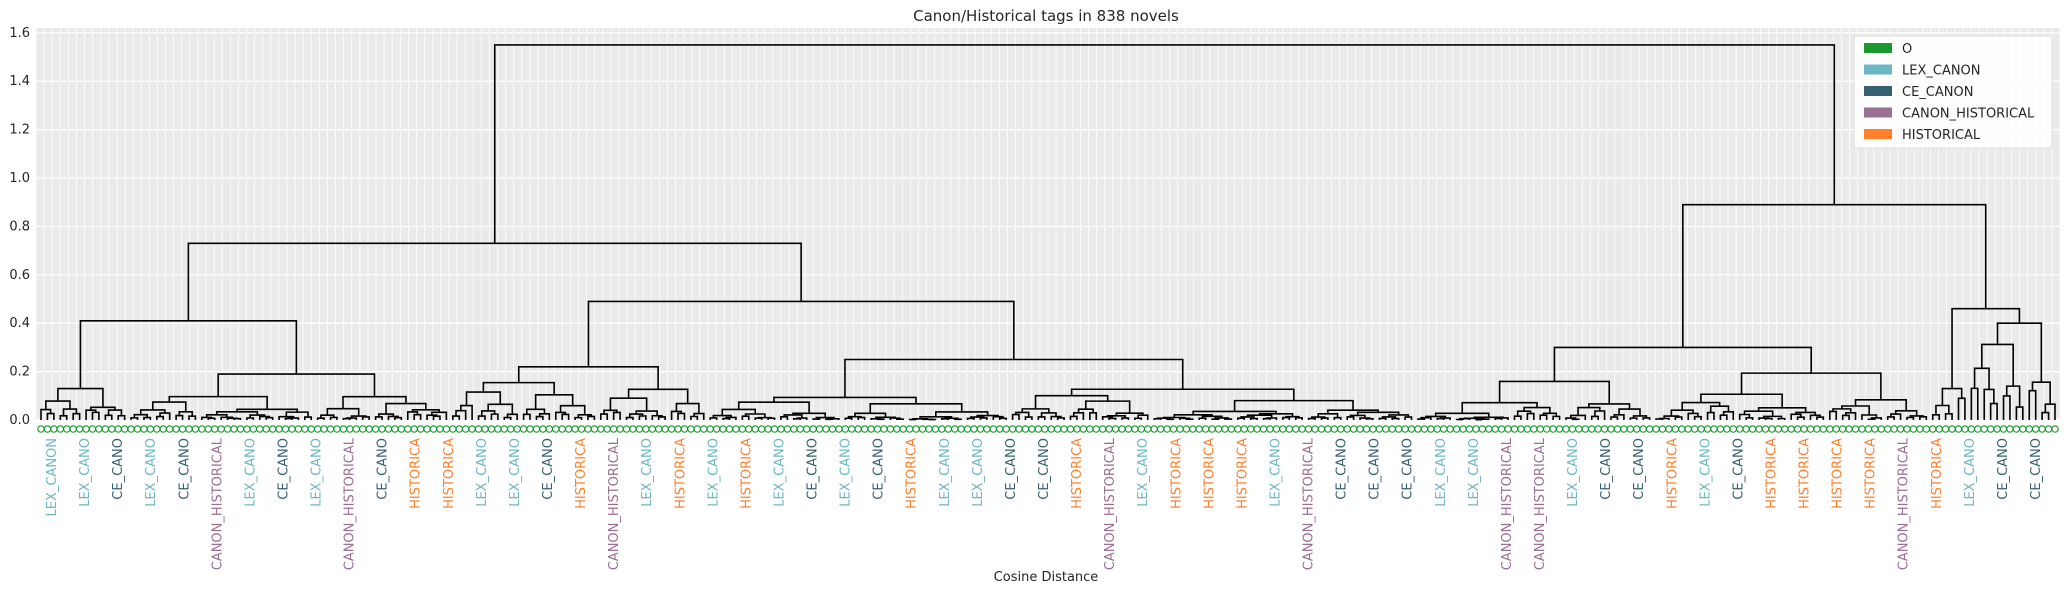  Describe the element at coordinates (1046, 577) in the screenshot. I see `x-axis-label: Cosine Distance` at that location.